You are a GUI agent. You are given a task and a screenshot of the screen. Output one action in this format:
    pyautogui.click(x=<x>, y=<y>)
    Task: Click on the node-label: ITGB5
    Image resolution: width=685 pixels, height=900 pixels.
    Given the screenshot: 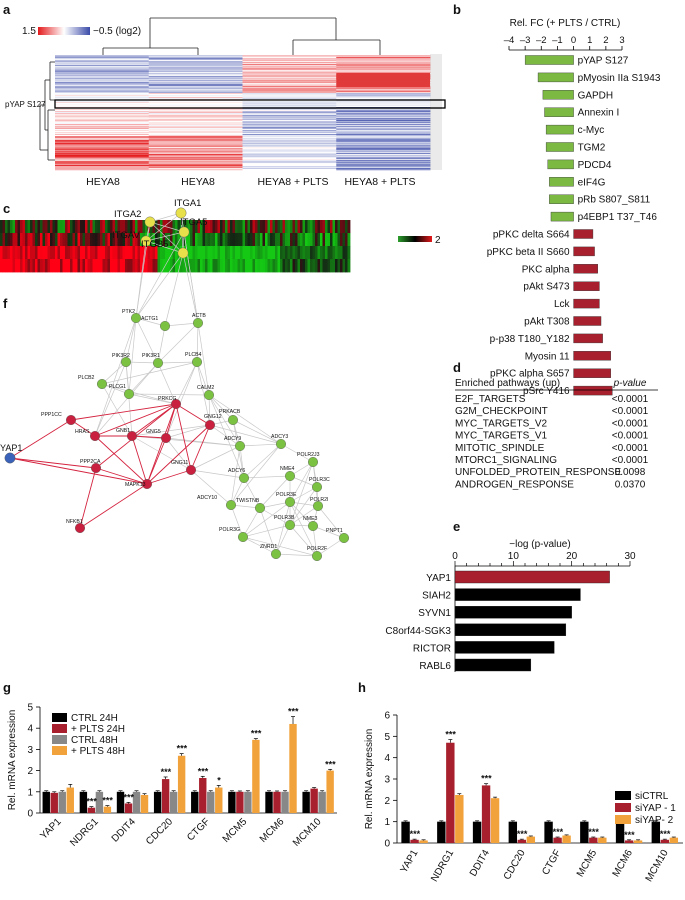 What is the action you would take?
    pyautogui.click(x=154, y=244)
    